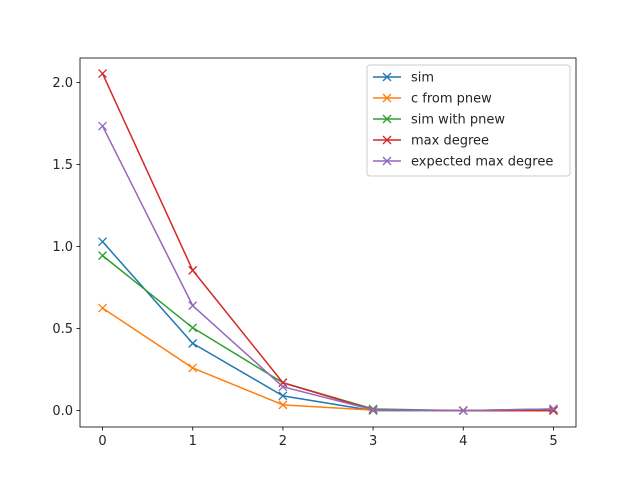 Image resolution: width=640 pixels, height=480 pixels. What do you see at coordinates (62, 329) in the screenshot?
I see `y-tick-label: 0.5` at bounding box center [62, 329].